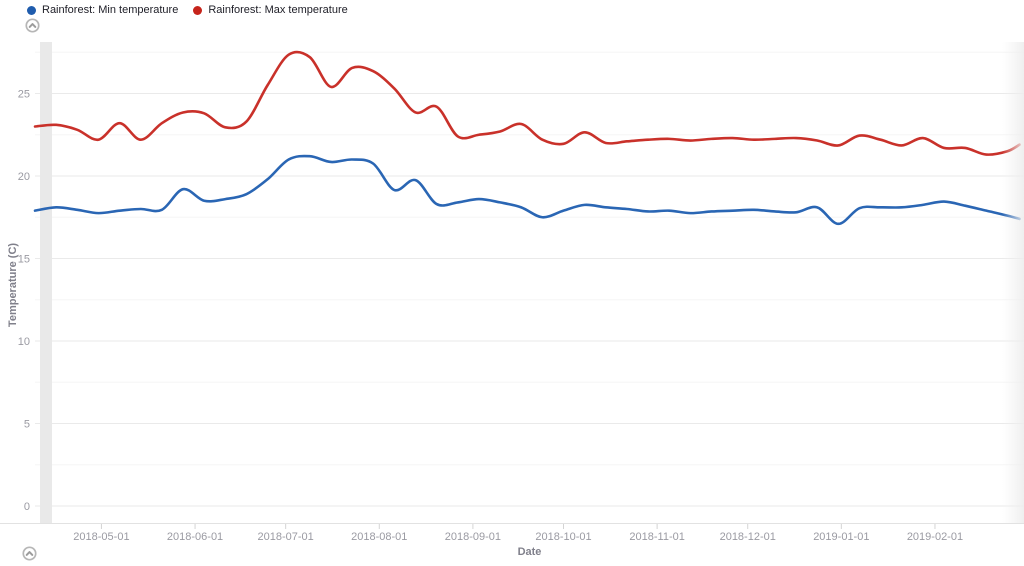 The image size is (1024, 566). I want to click on collapse-top-button, so click(32, 25).